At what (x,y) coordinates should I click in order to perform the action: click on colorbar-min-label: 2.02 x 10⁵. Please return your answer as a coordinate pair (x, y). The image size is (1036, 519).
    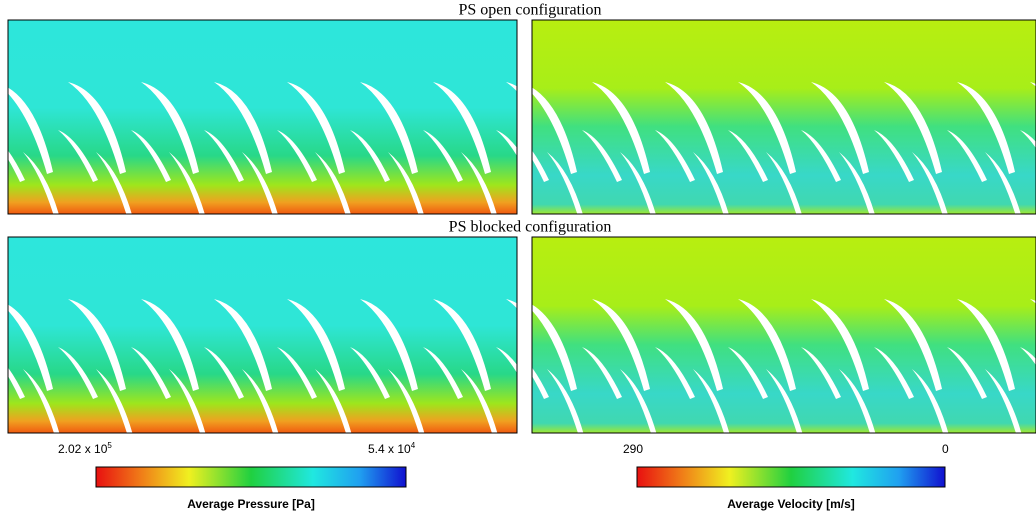
    Looking at the image, I should click on (85, 448).